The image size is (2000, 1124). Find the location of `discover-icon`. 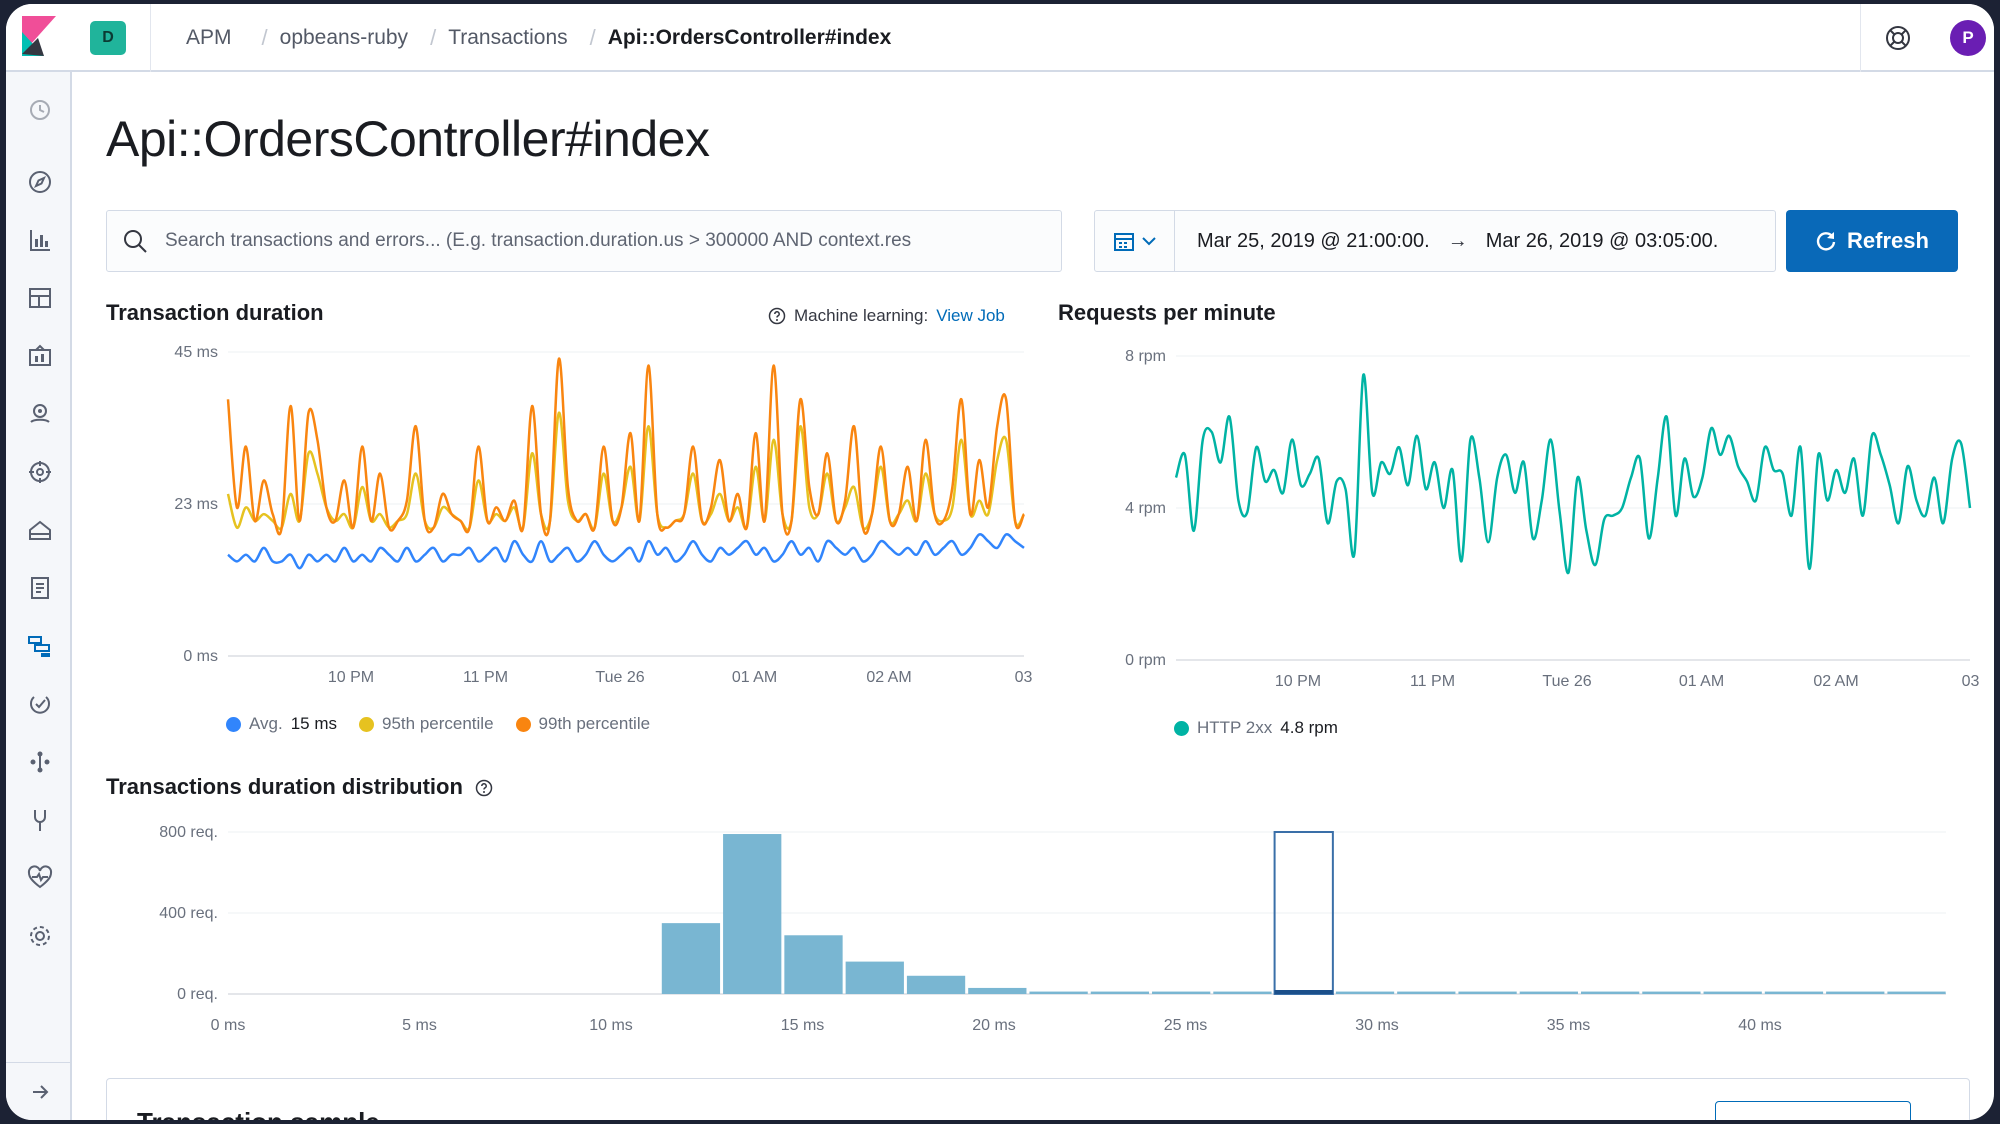

discover-icon is located at coordinates (40, 182).